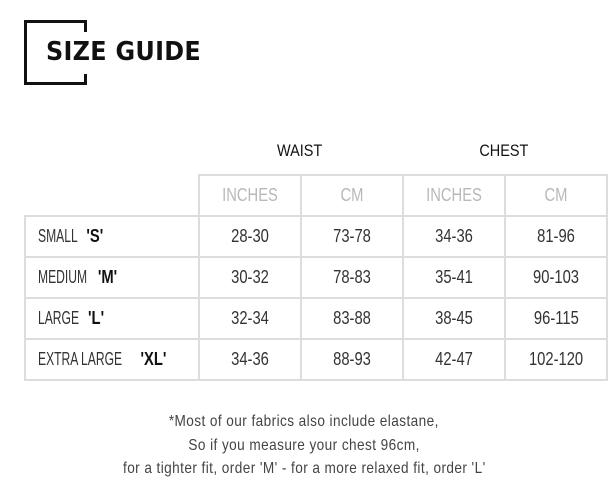 The width and height of the screenshot is (608, 500). I want to click on footnote-line: So if you measure your chest 96cm,, so click(304, 445).